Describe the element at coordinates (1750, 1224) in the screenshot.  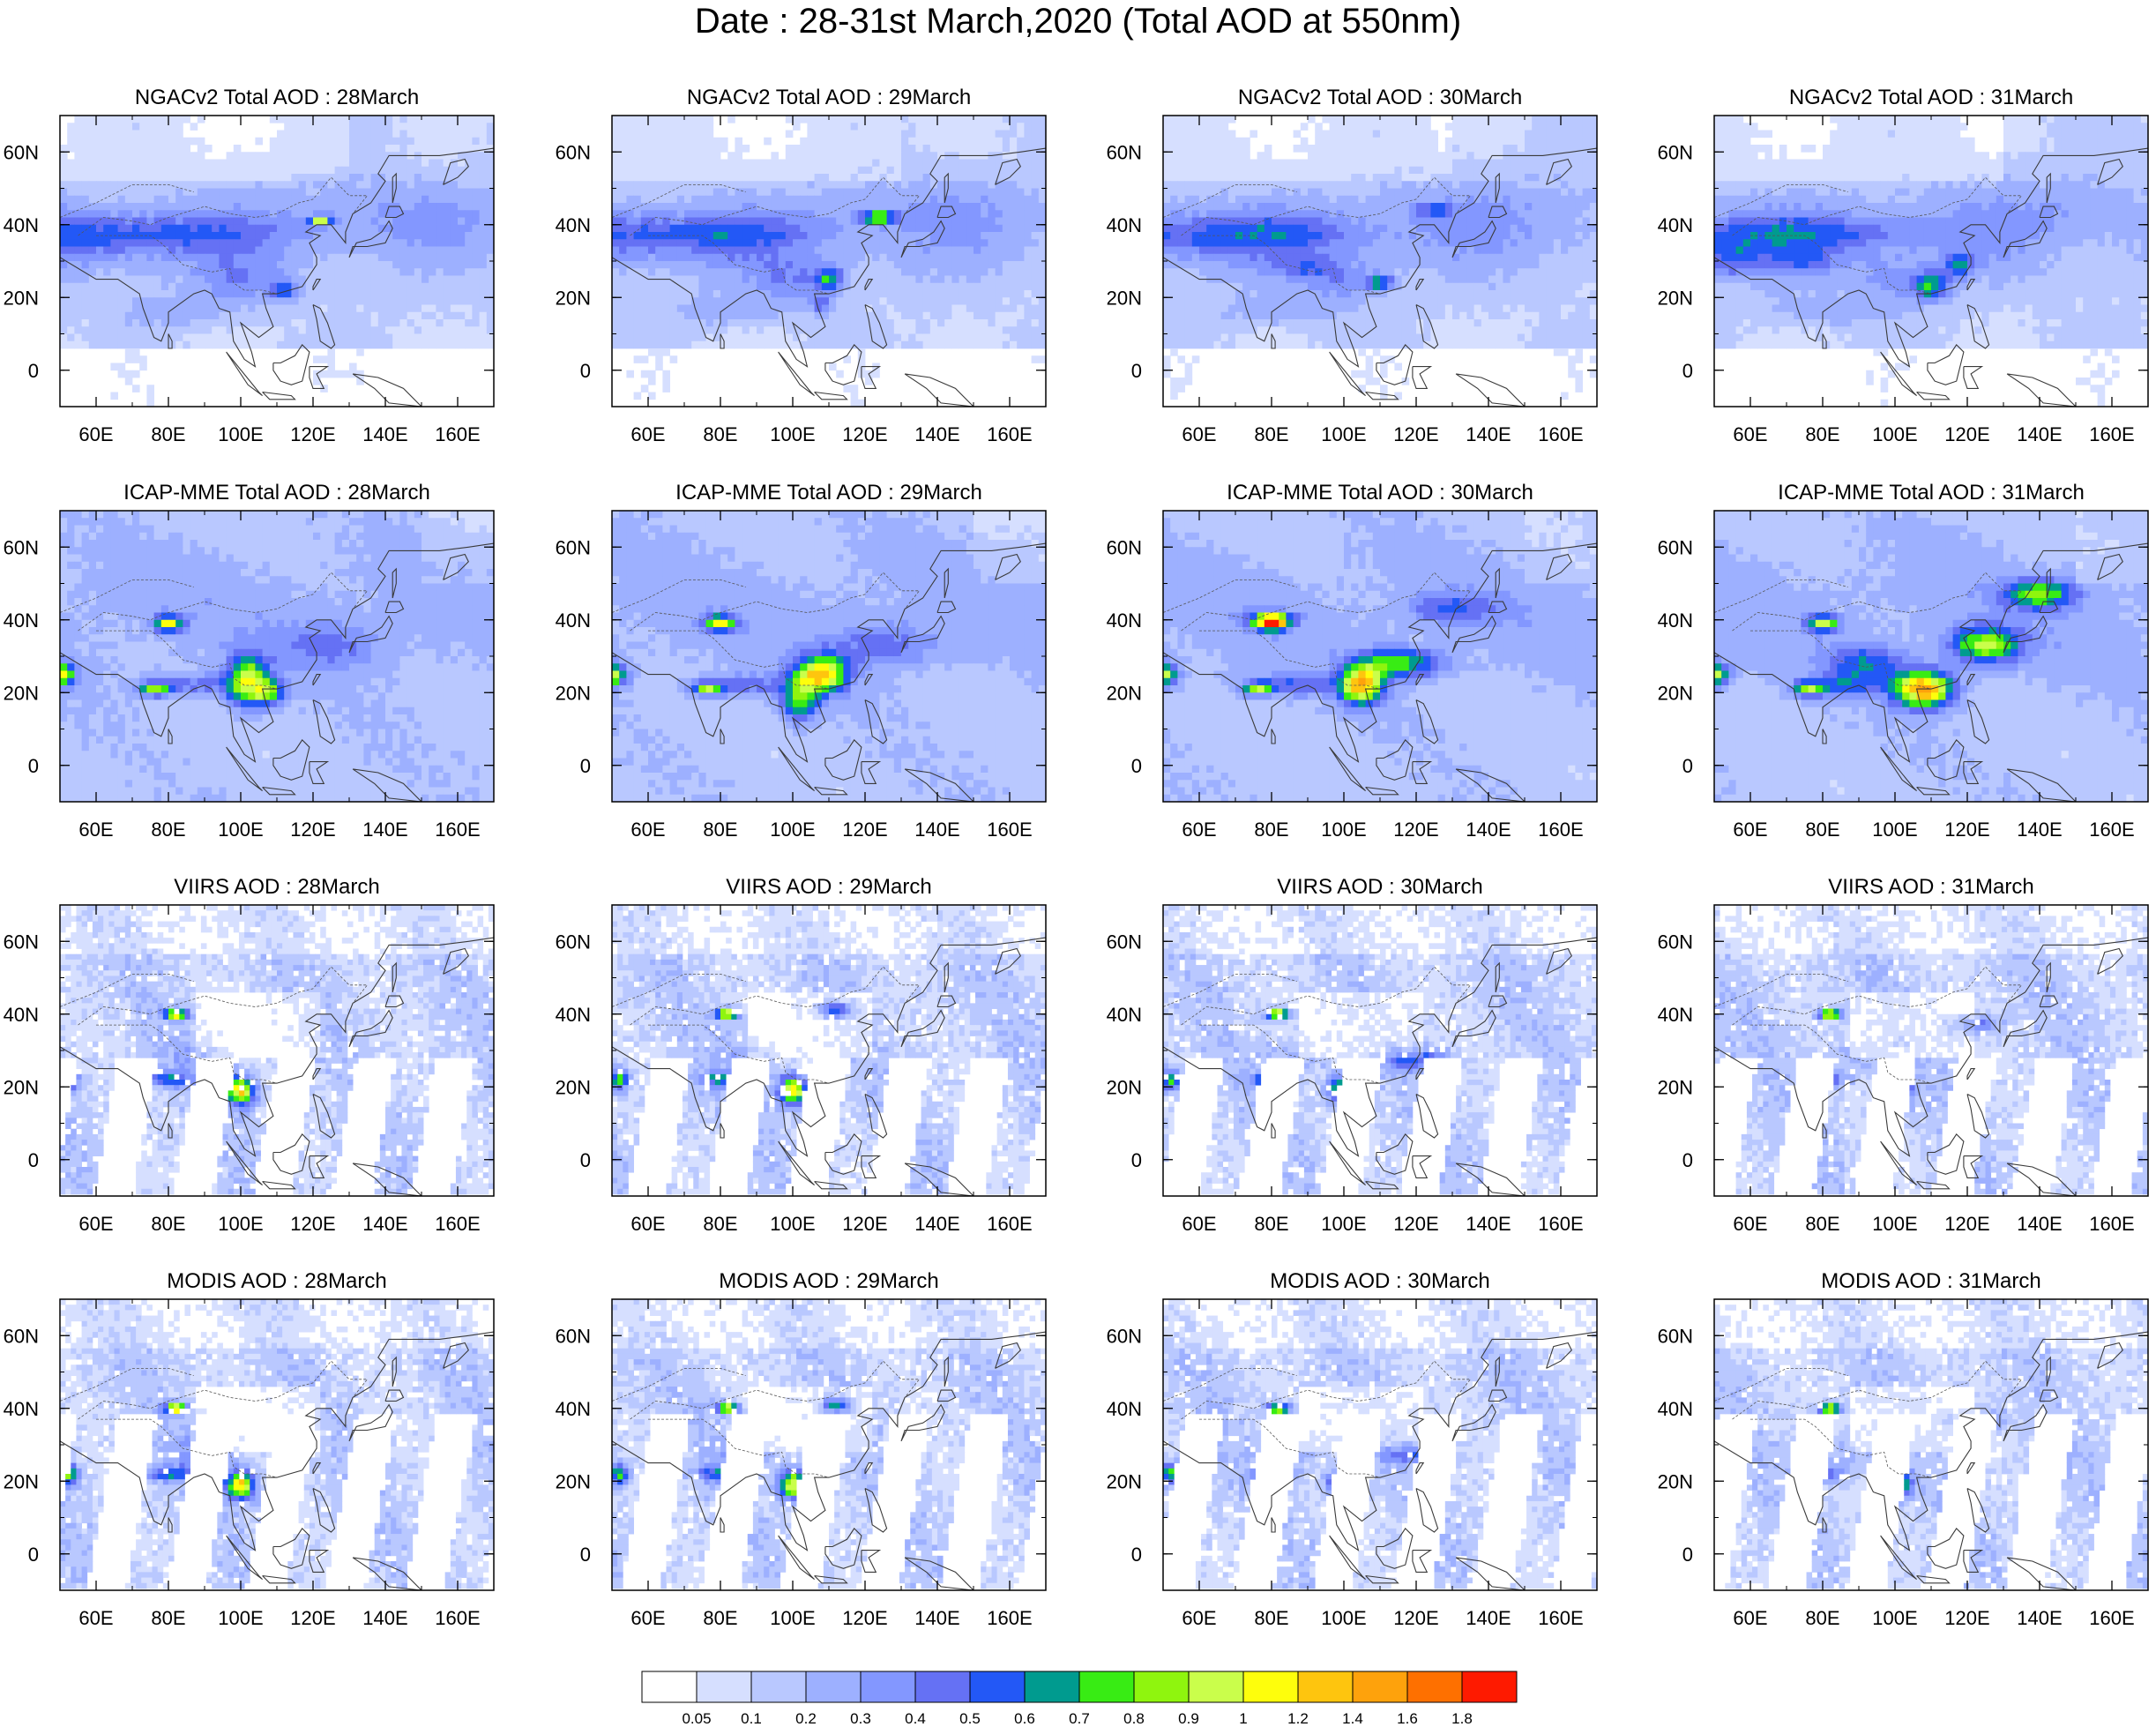
I see `lon-tick-label: 60E` at that location.